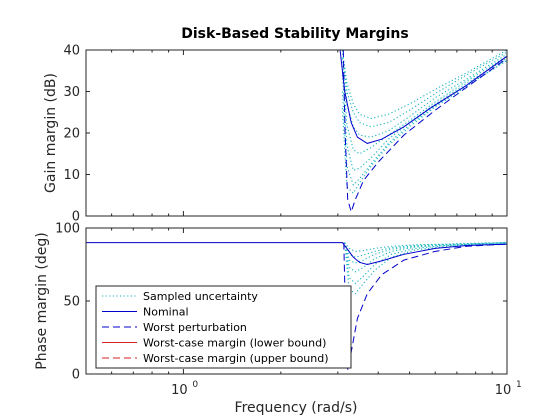 The image size is (560, 420). What do you see at coordinates (166, 312) in the screenshot?
I see `legend-label-nominal: Nominal` at bounding box center [166, 312].